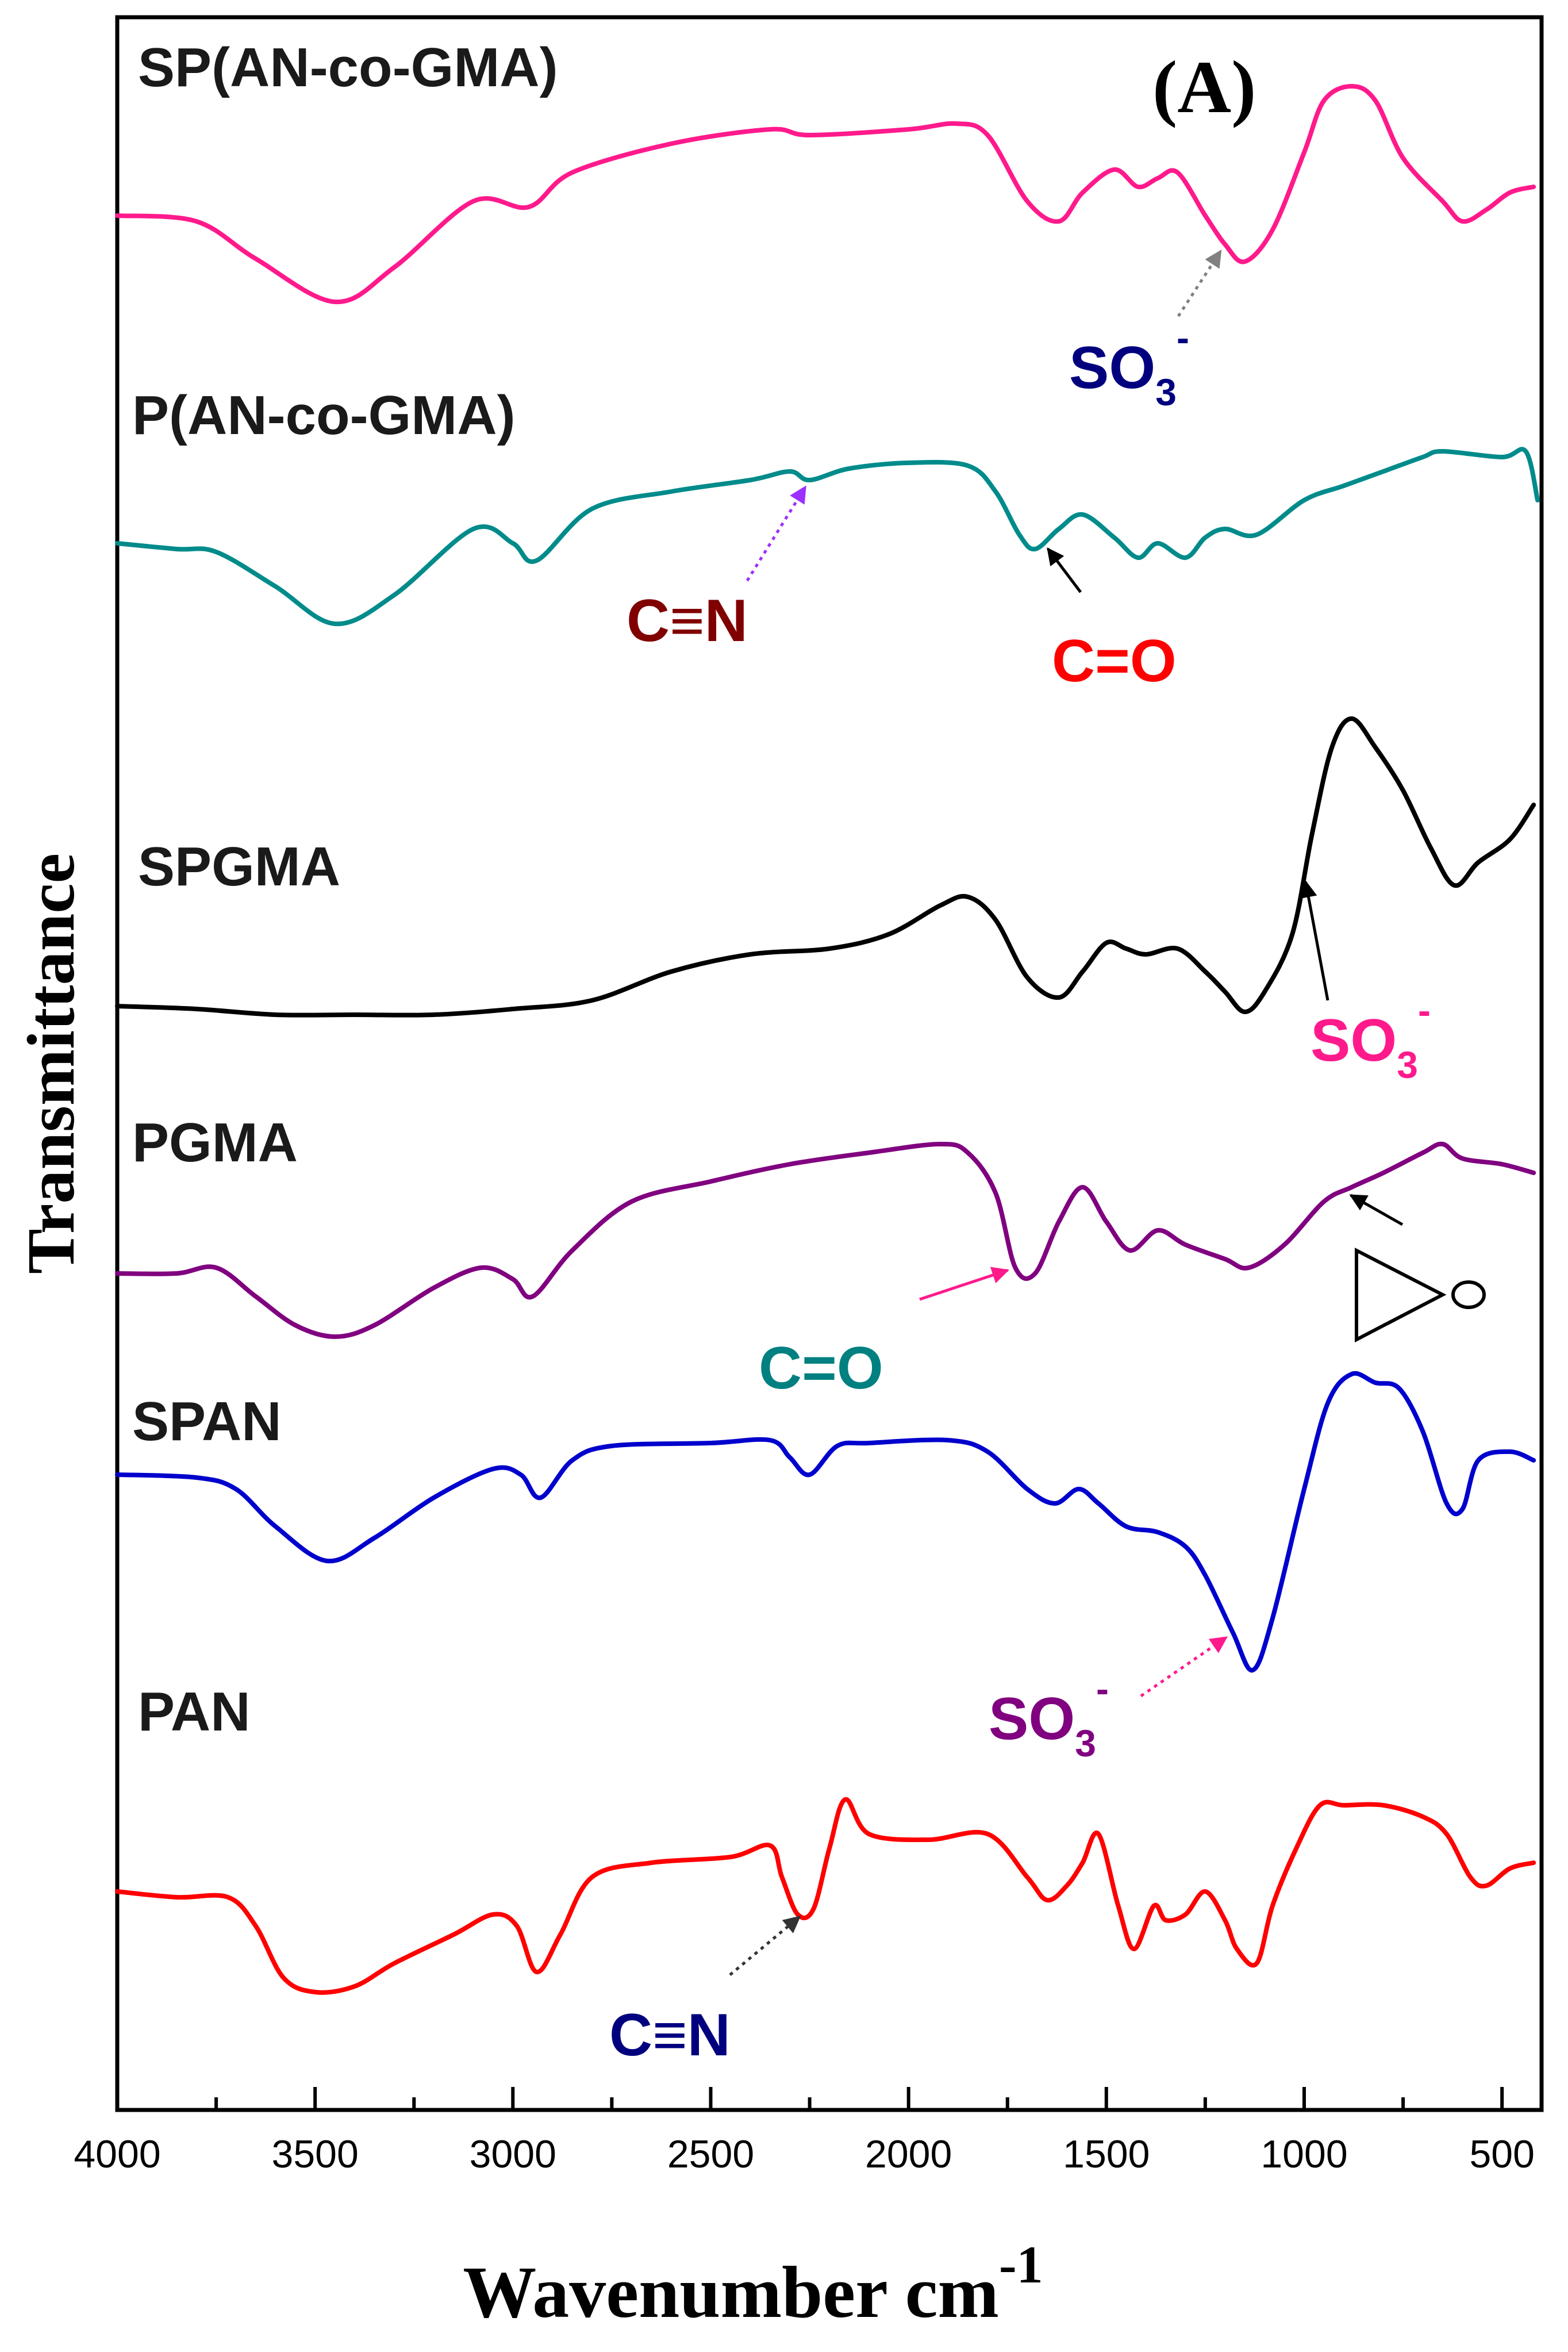 This screenshot has width=1568, height=2352. What do you see at coordinates (315, 2154) in the screenshot?
I see `x-tick-label-3500: 3500` at bounding box center [315, 2154].